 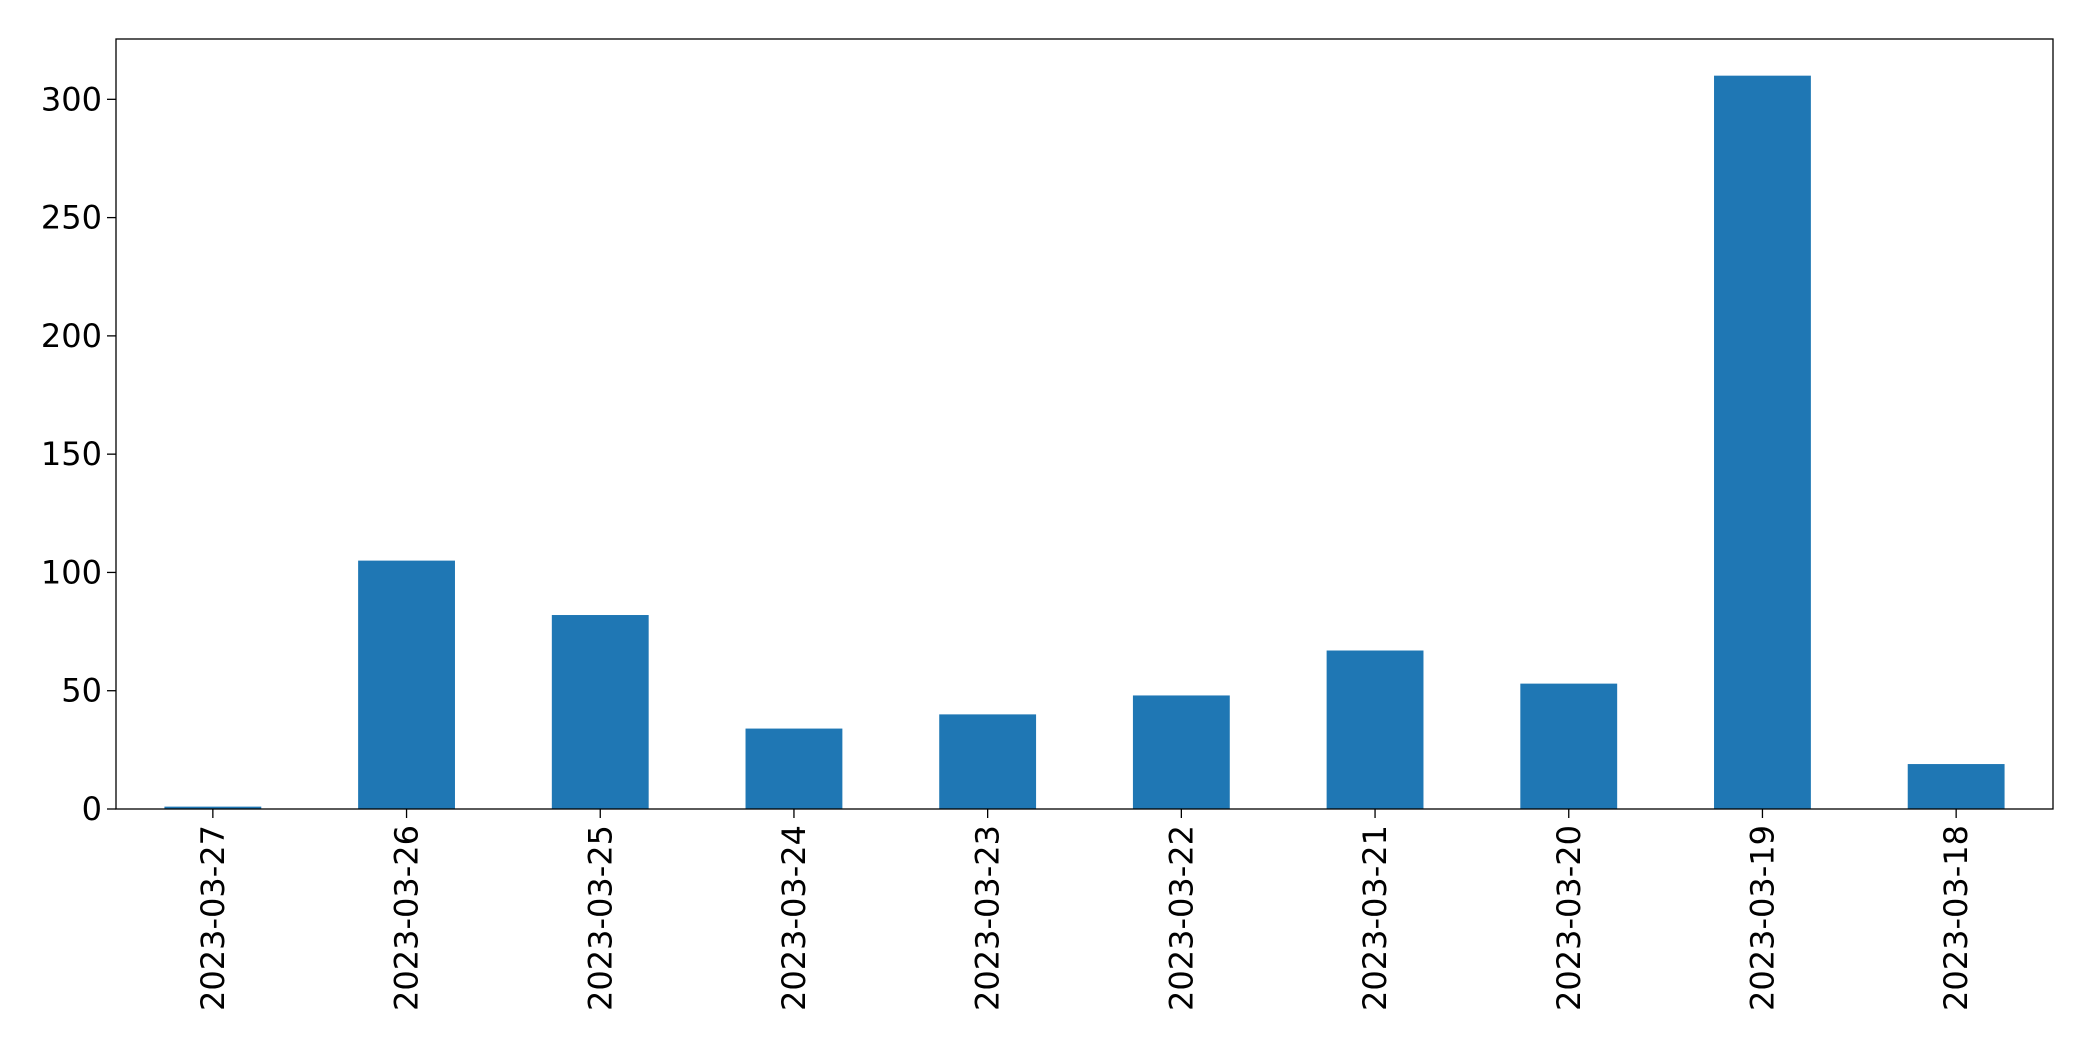 What do you see at coordinates (71, 218) in the screenshot?
I see `y-tick-label: 250` at bounding box center [71, 218].